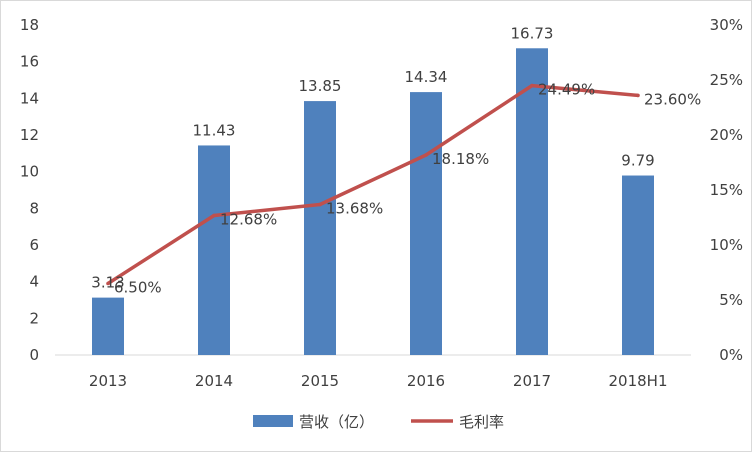 Image resolution: width=752 pixels, height=455 pixels. I want to click on gross-margin-data-label: 6.50%, so click(138, 288).